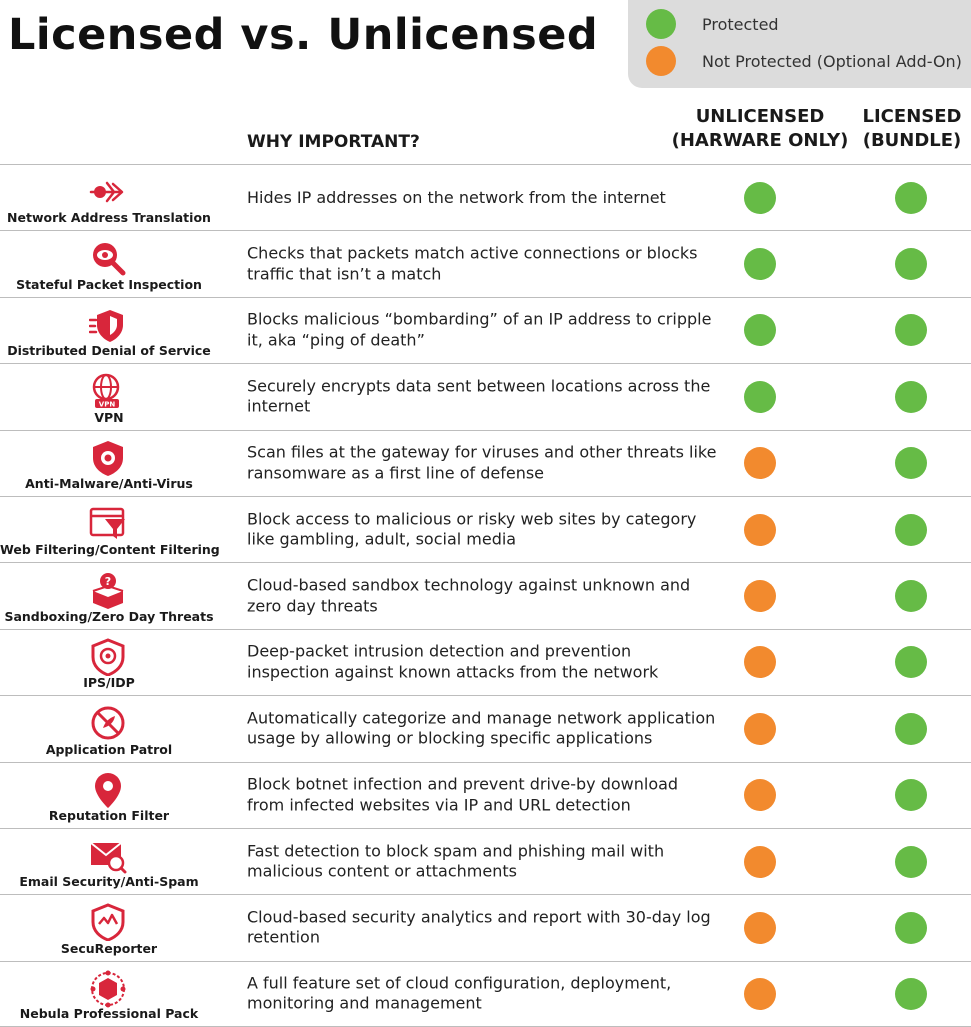 The height and width of the screenshot is (1027, 971). Describe the element at coordinates (109, 815) in the screenshot. I see `feature-label: Reputation Filter` at that location.